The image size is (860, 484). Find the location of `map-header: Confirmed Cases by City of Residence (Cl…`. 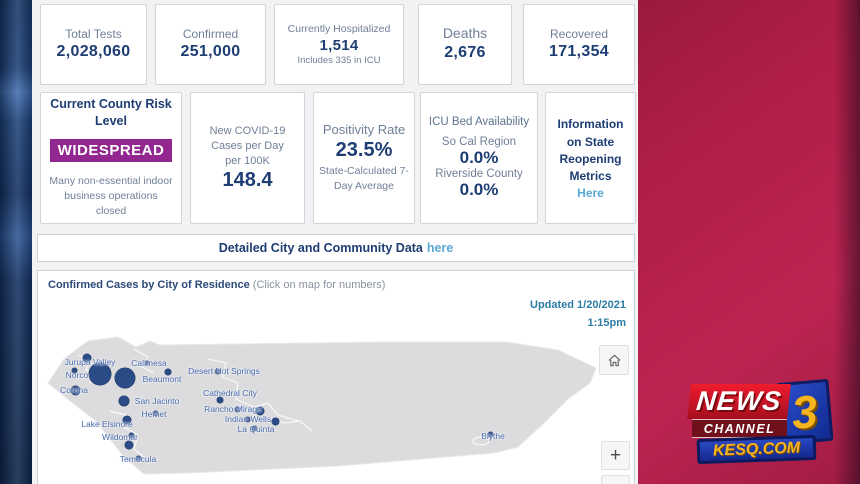

map-header: Confirmed Cases by City of Residence (Cl… is located at coordinates (216, 285).